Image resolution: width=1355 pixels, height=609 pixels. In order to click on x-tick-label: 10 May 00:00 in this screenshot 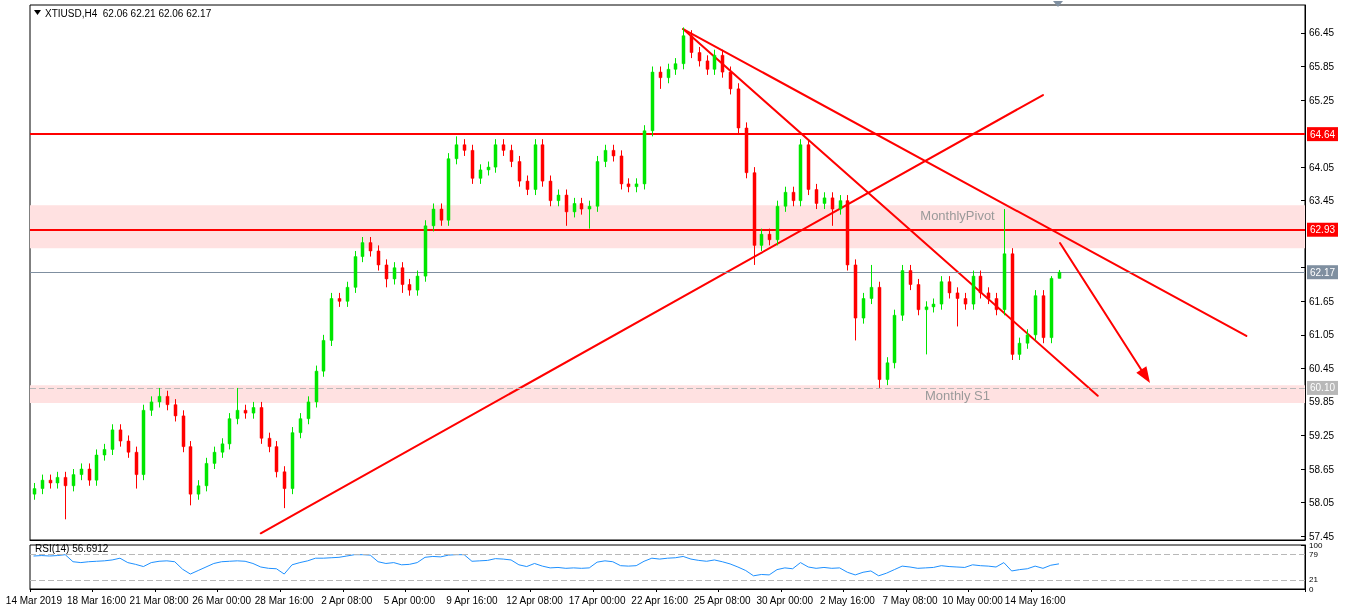, I will do `click(973, 600)`.